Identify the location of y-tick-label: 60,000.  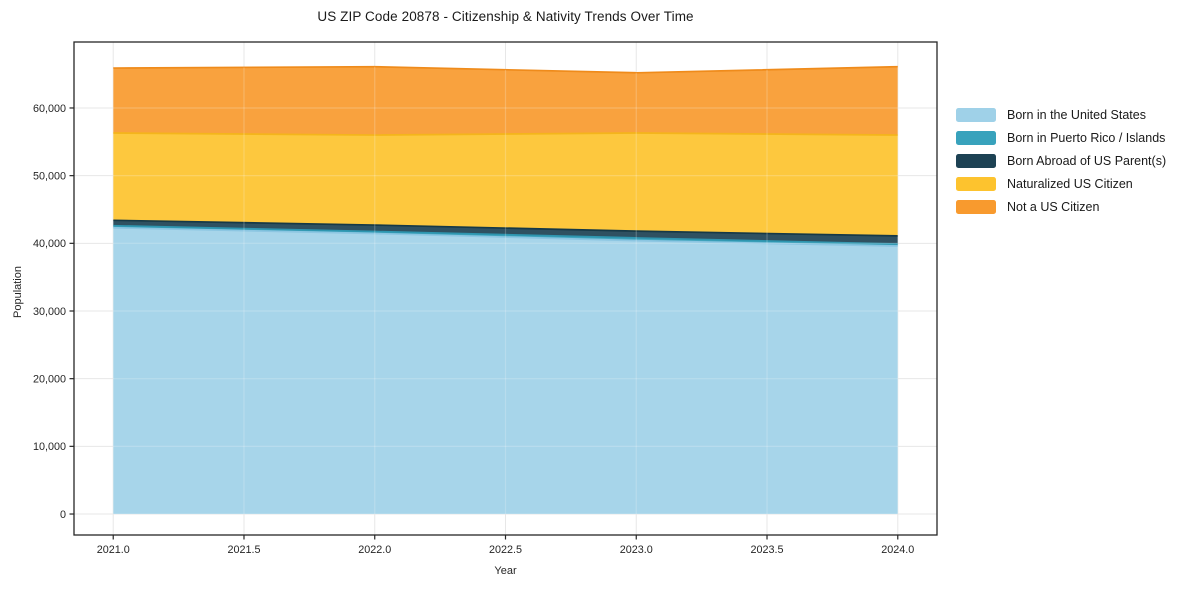
(49, 109).